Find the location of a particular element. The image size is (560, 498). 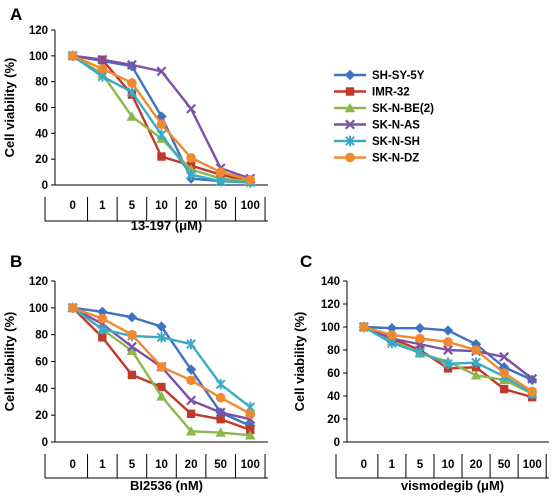

legend-item-sk-n-as: SK-N-AS is located at coordinates (377, 126).